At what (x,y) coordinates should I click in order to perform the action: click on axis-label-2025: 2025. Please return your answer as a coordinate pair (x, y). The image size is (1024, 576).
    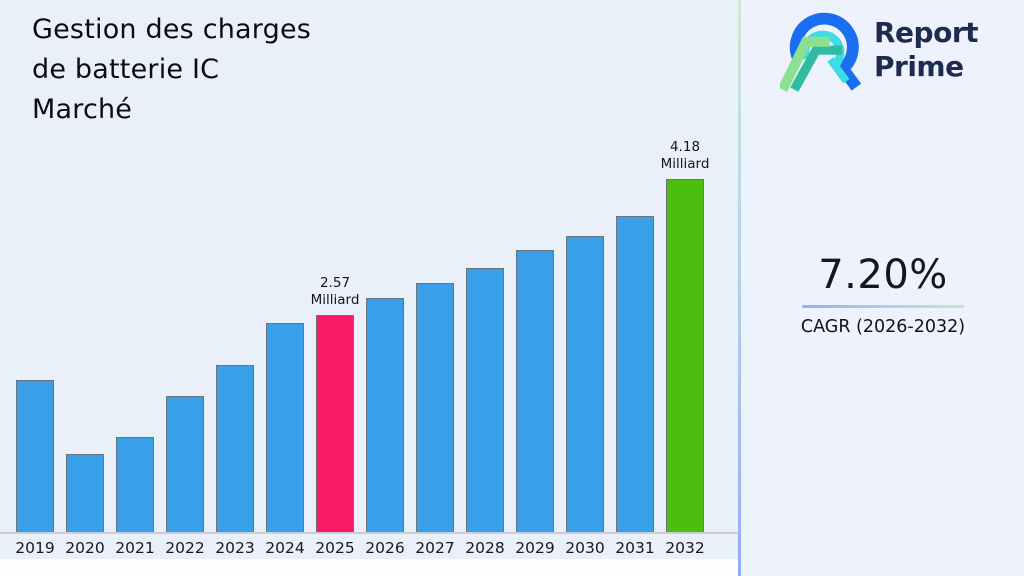
    Looking at the image, I should click on (335, 548).